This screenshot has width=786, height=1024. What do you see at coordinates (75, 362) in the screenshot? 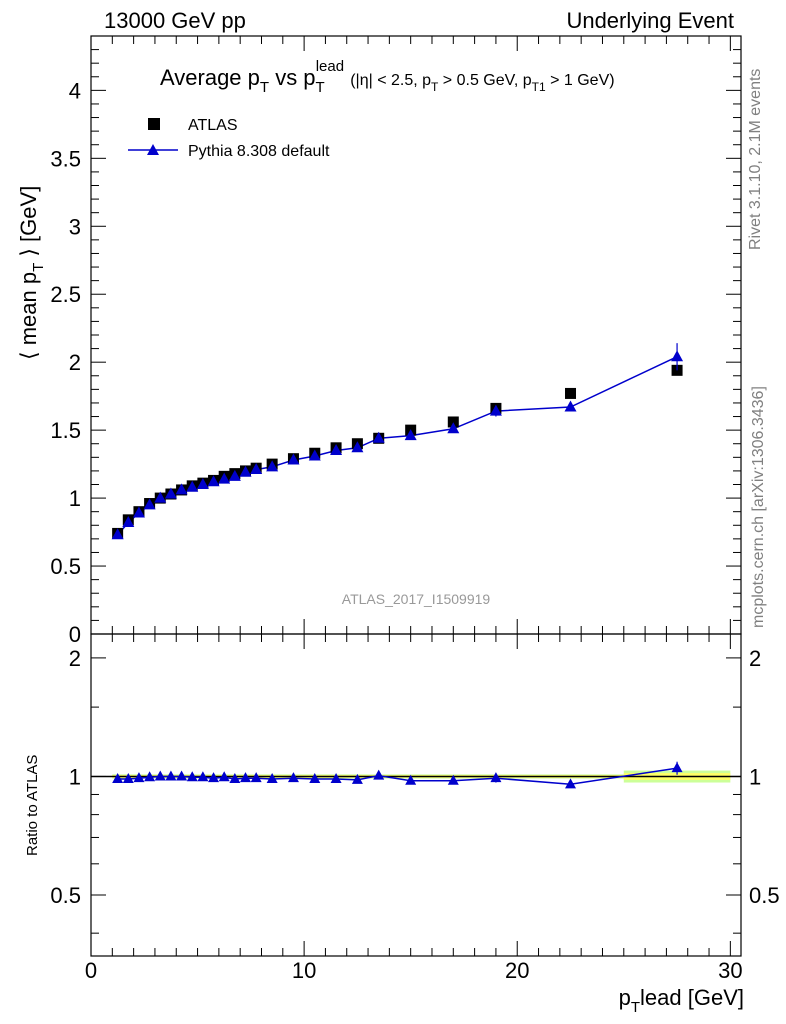
I see `main-y-tick-label: 2` at bounding box center [75, 362].